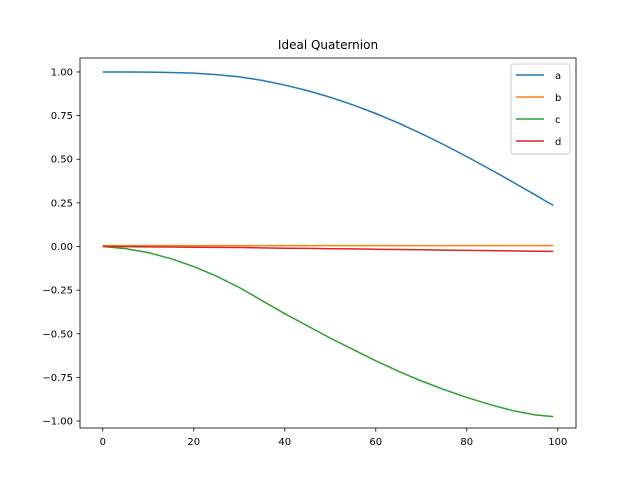  Describe the element at coordinates (103, 442) in the screenshot. I see `x-tick-label: 0` at that location.